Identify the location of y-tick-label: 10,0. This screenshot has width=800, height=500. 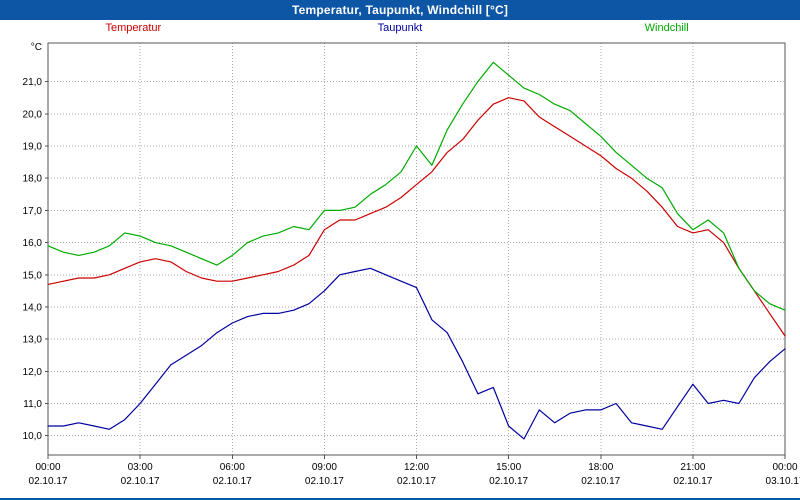
(33, 436).